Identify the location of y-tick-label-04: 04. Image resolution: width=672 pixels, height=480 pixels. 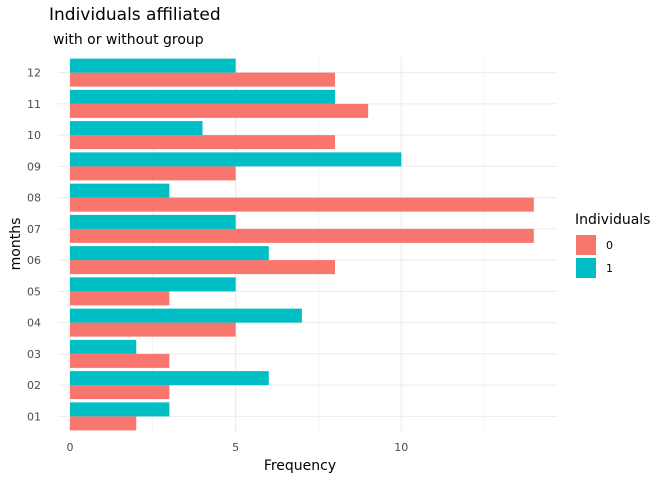
(34, 323).